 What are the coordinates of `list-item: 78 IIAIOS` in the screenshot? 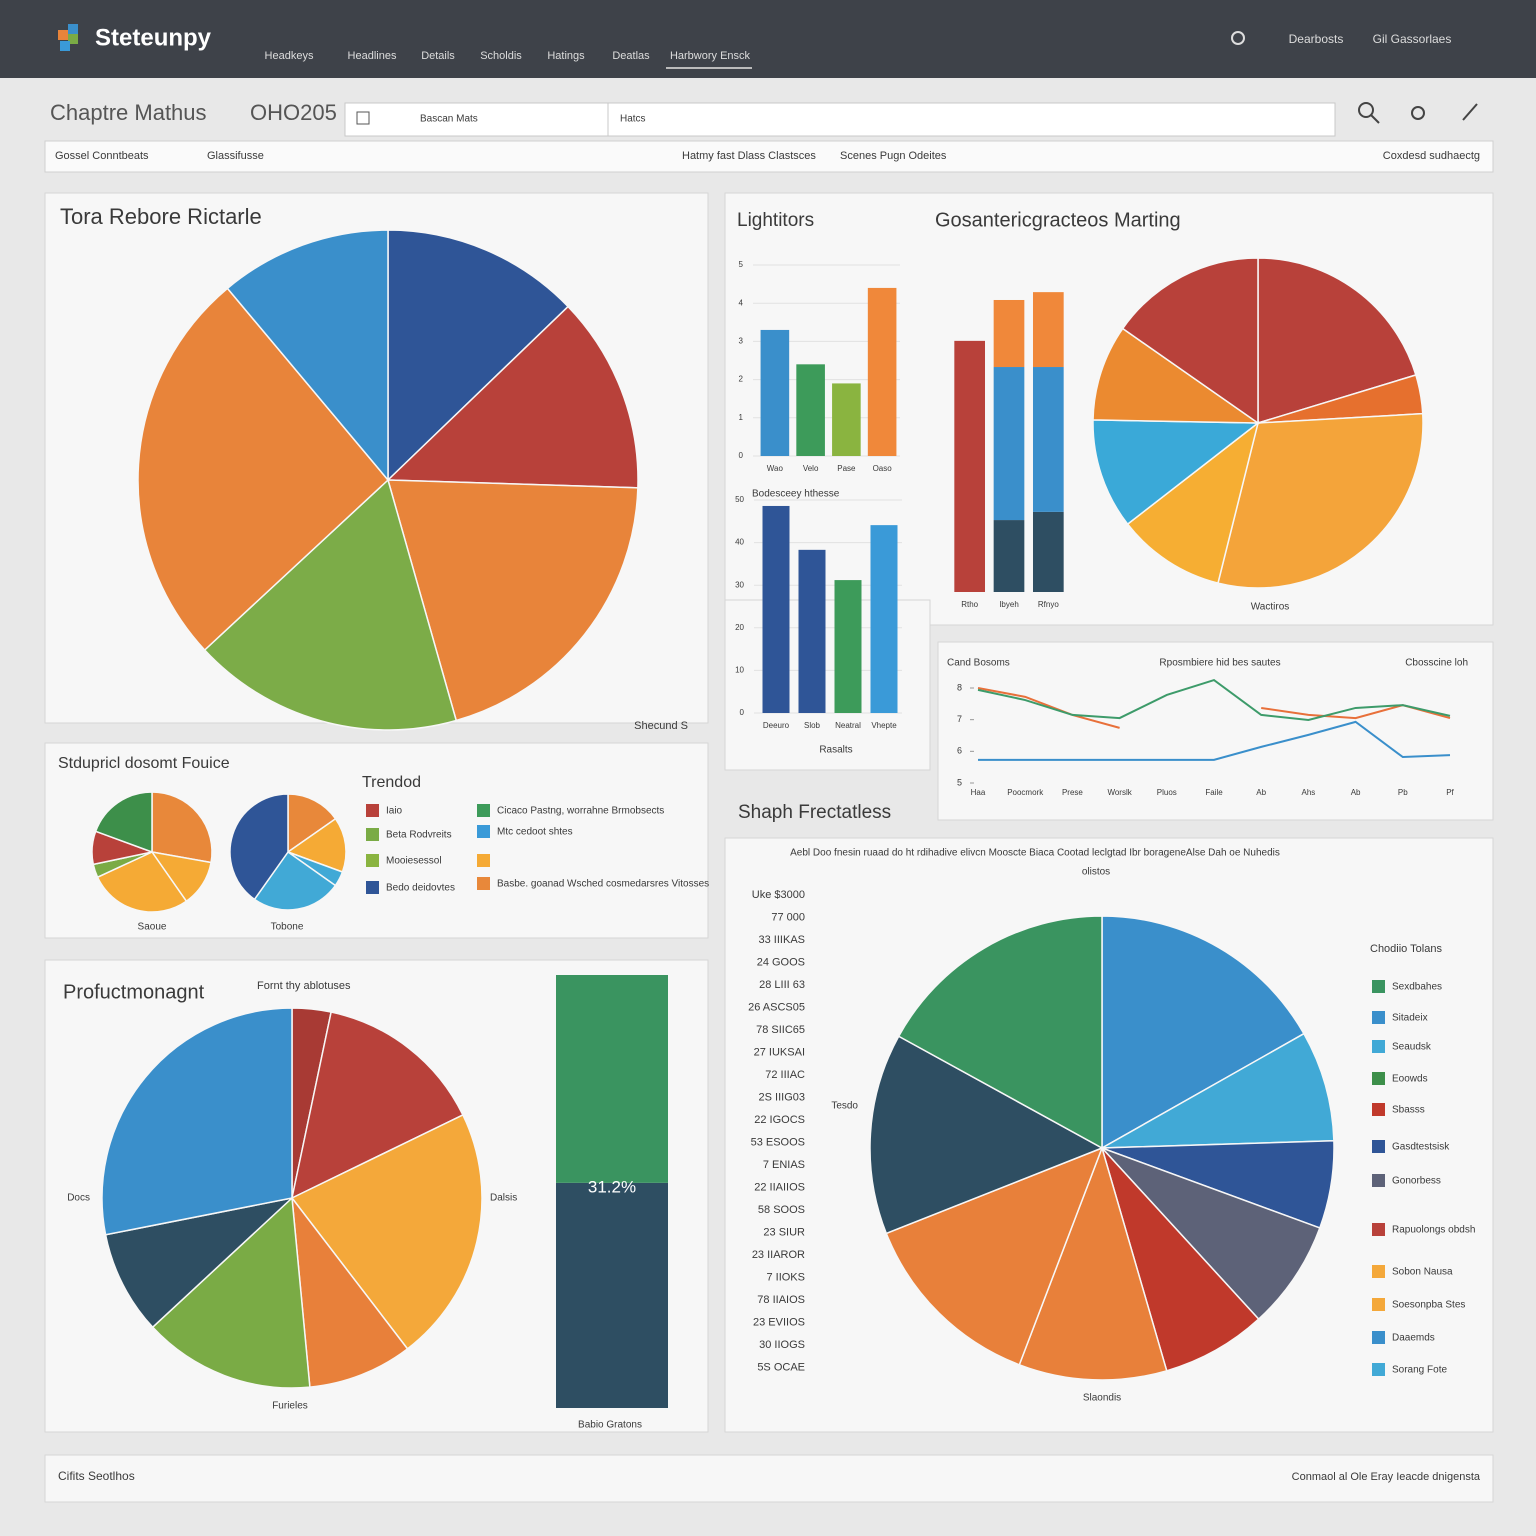 It's located at (781, 1300).